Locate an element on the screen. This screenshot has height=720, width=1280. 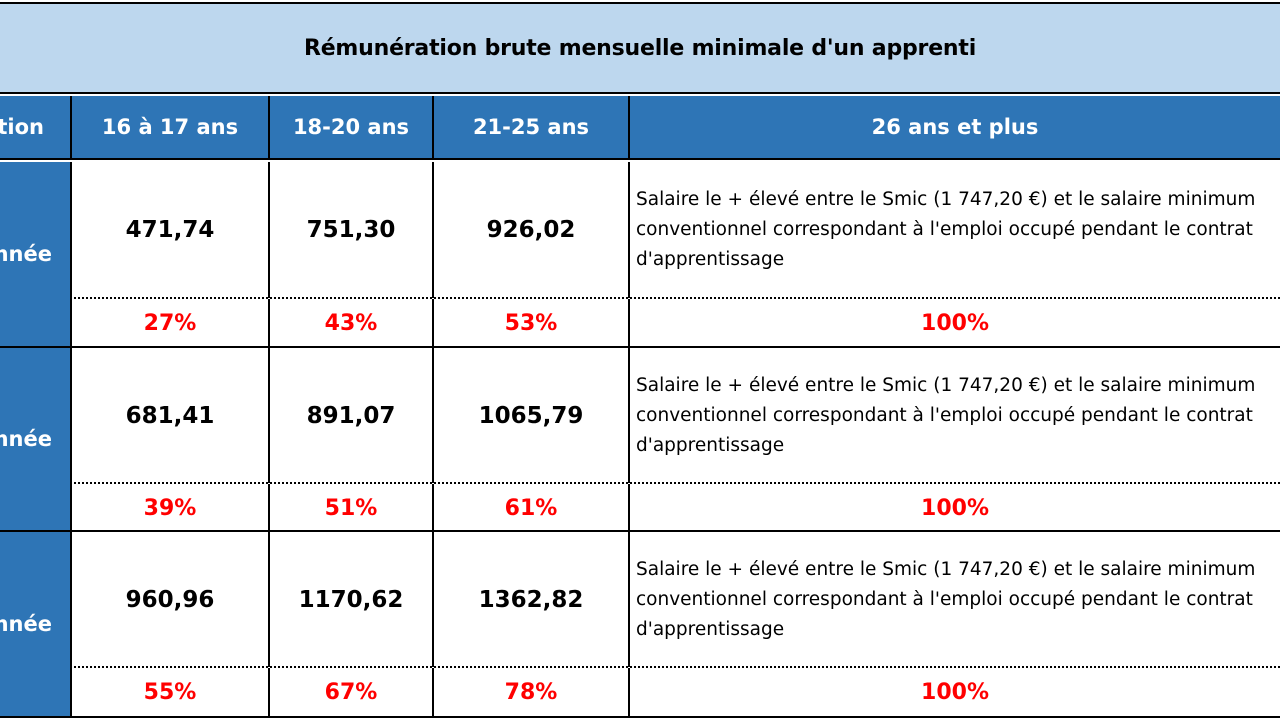
amount-value: 681,41 is located at coordinates (170, 415).